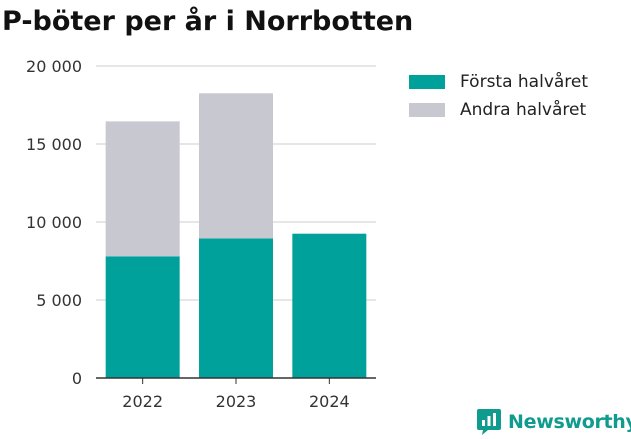  I want to click on legend-label-first-half: Första halvåret, so click(524, 82).